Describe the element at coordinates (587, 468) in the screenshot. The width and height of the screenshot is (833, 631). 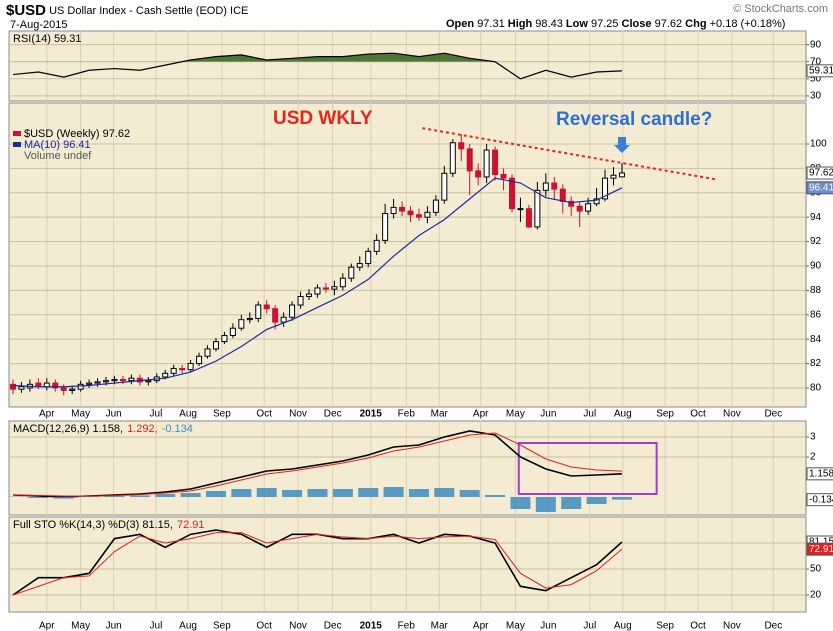
I see `highlight-box` at that location.